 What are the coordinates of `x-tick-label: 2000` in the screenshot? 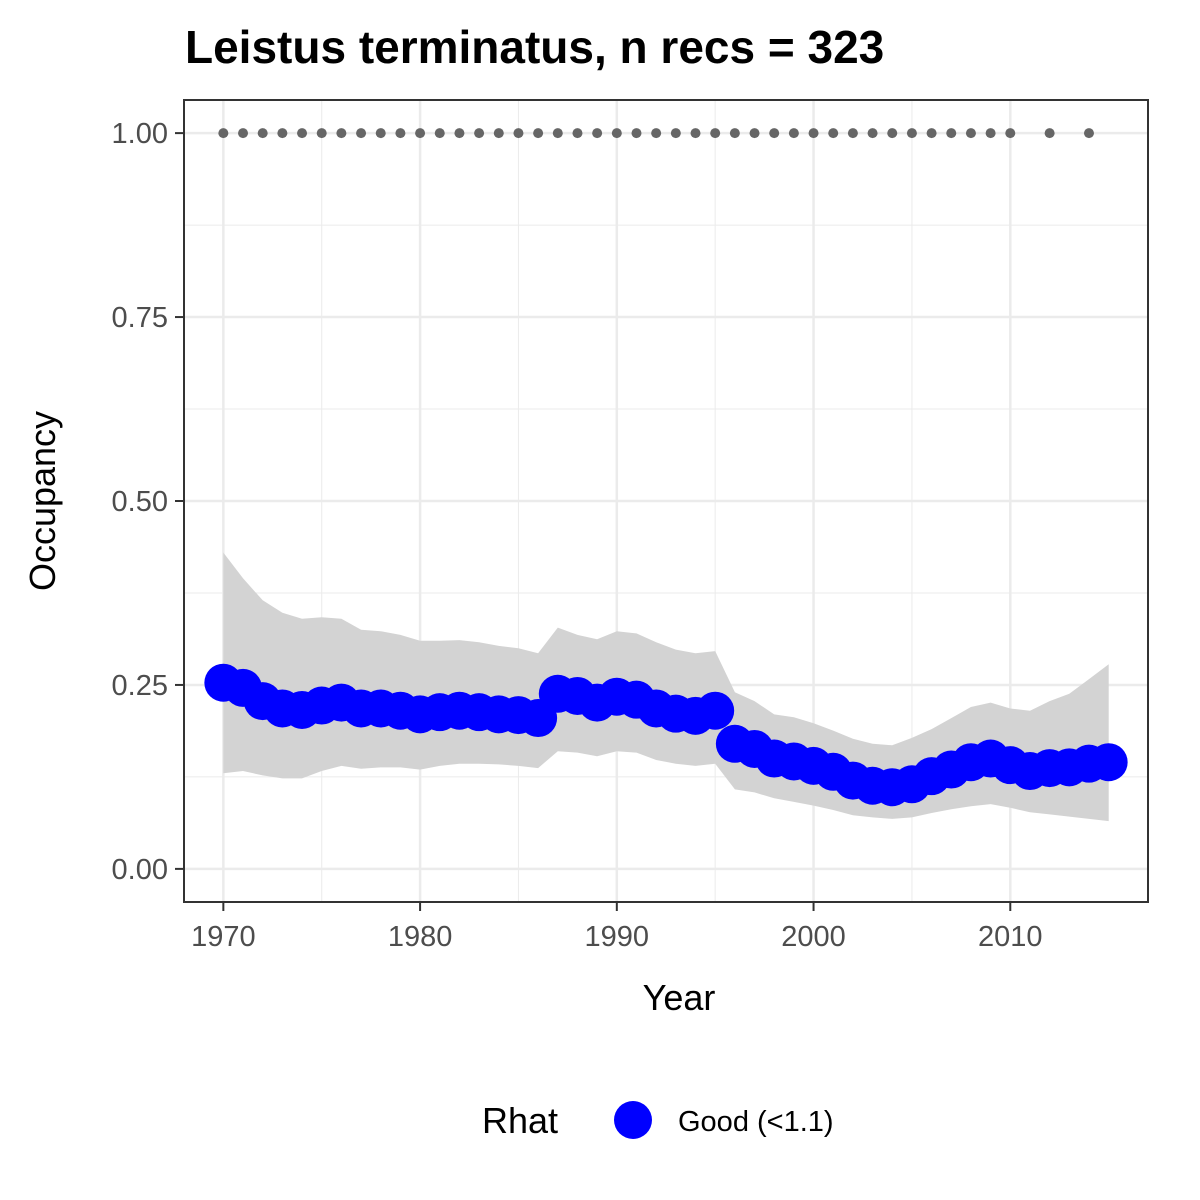 It's located at (813, 937).